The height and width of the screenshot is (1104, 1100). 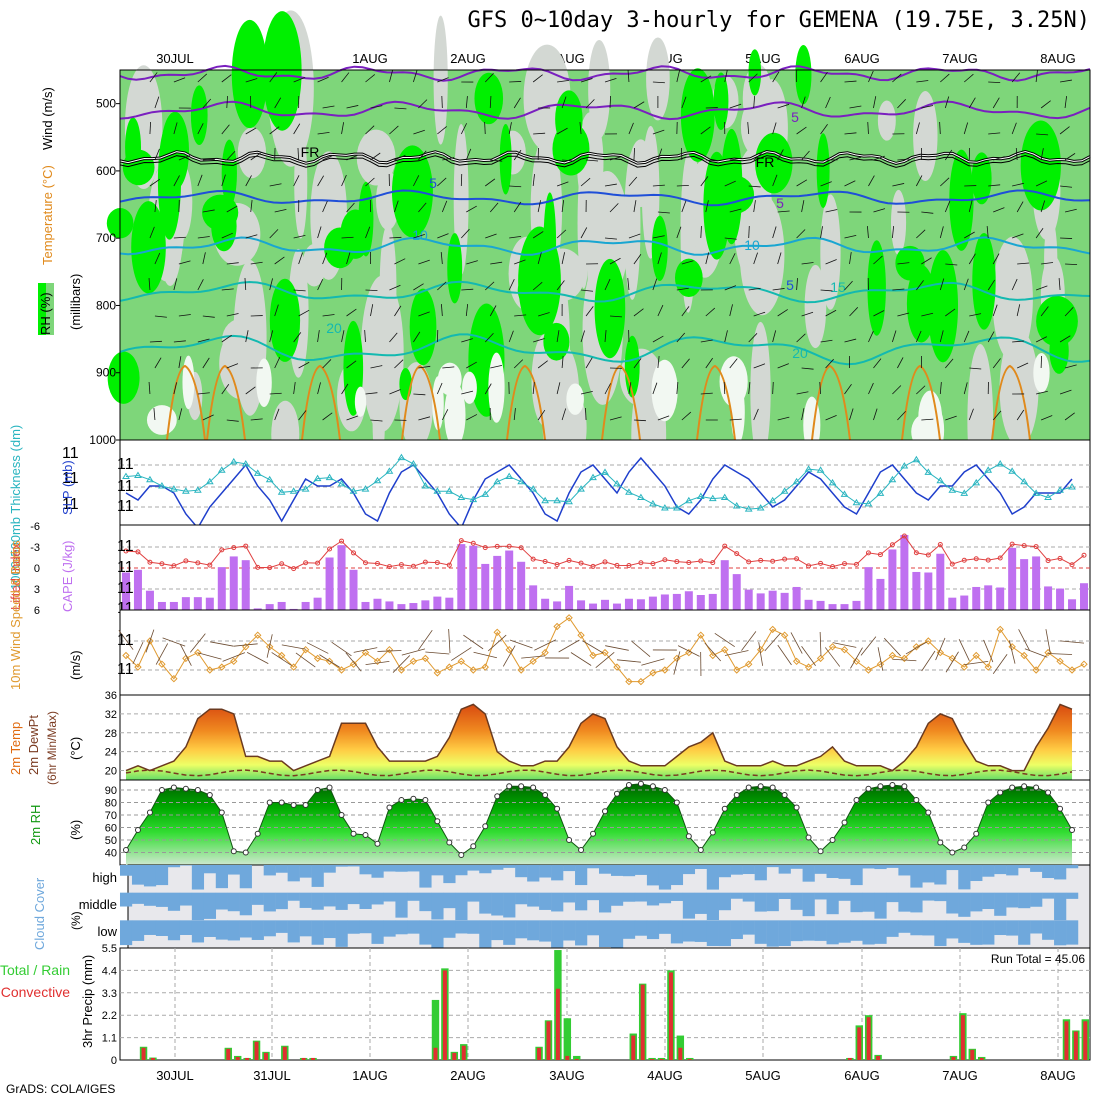 I want to click on precip-convective-label: Convective, so click(x=35, y=992).